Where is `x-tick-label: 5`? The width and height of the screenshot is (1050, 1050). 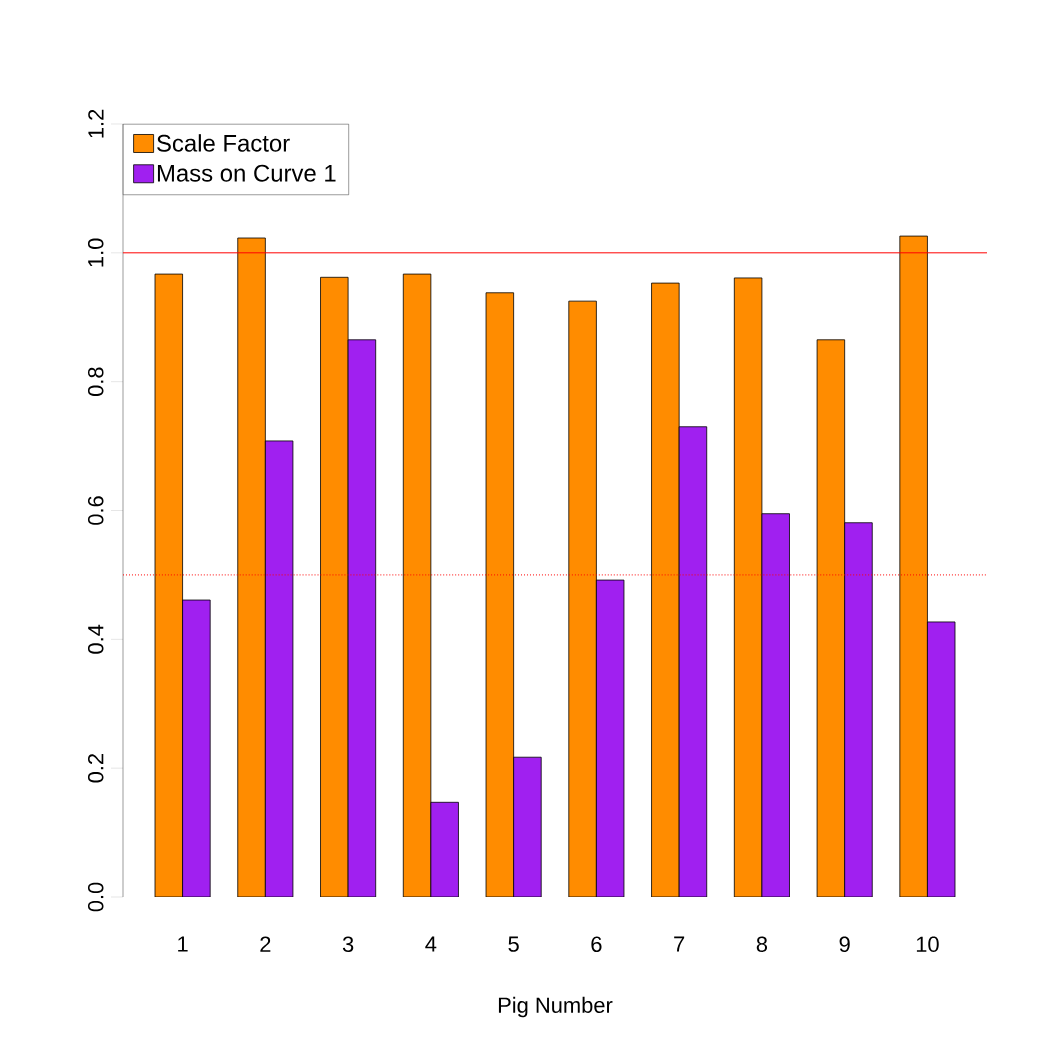
x-tick-label: 5 is located at coordinates (513, 944).